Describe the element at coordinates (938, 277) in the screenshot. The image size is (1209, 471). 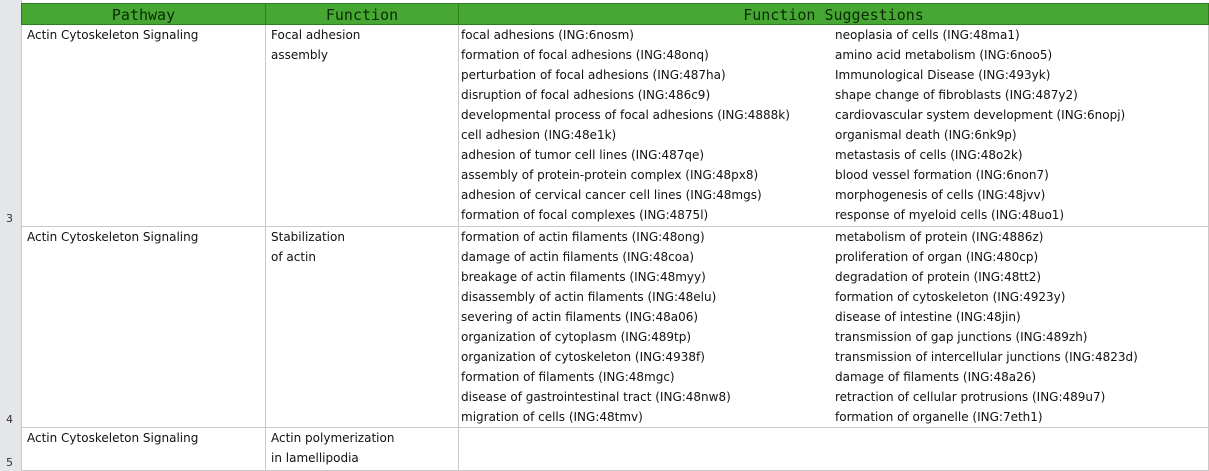
I see `suggestion-item: degradation of protein (ING:48tt2)` at that location.